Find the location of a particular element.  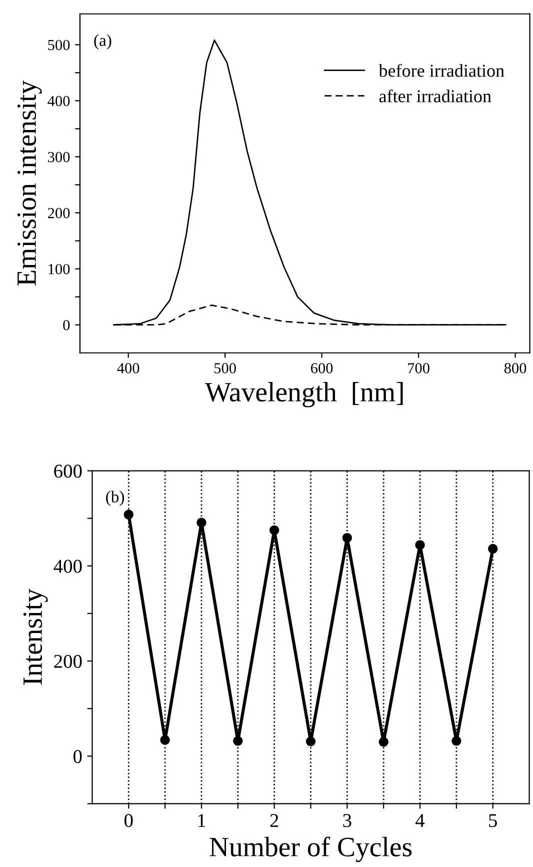

x-axis-title: Wavelength [nm] is located at coordinates (303, 395).